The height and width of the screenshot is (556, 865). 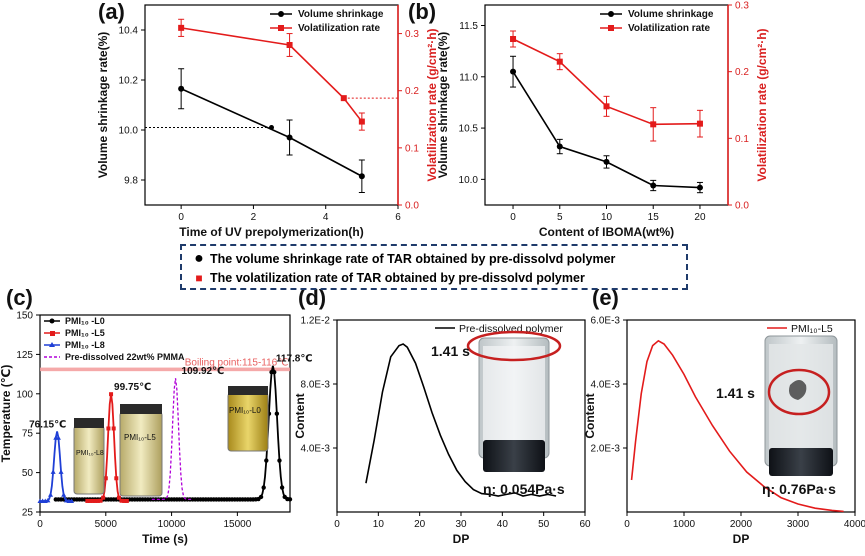 I want to click on annotation-viscosity-d: η: 0.054Pa·s, so click(x=524, y=489).